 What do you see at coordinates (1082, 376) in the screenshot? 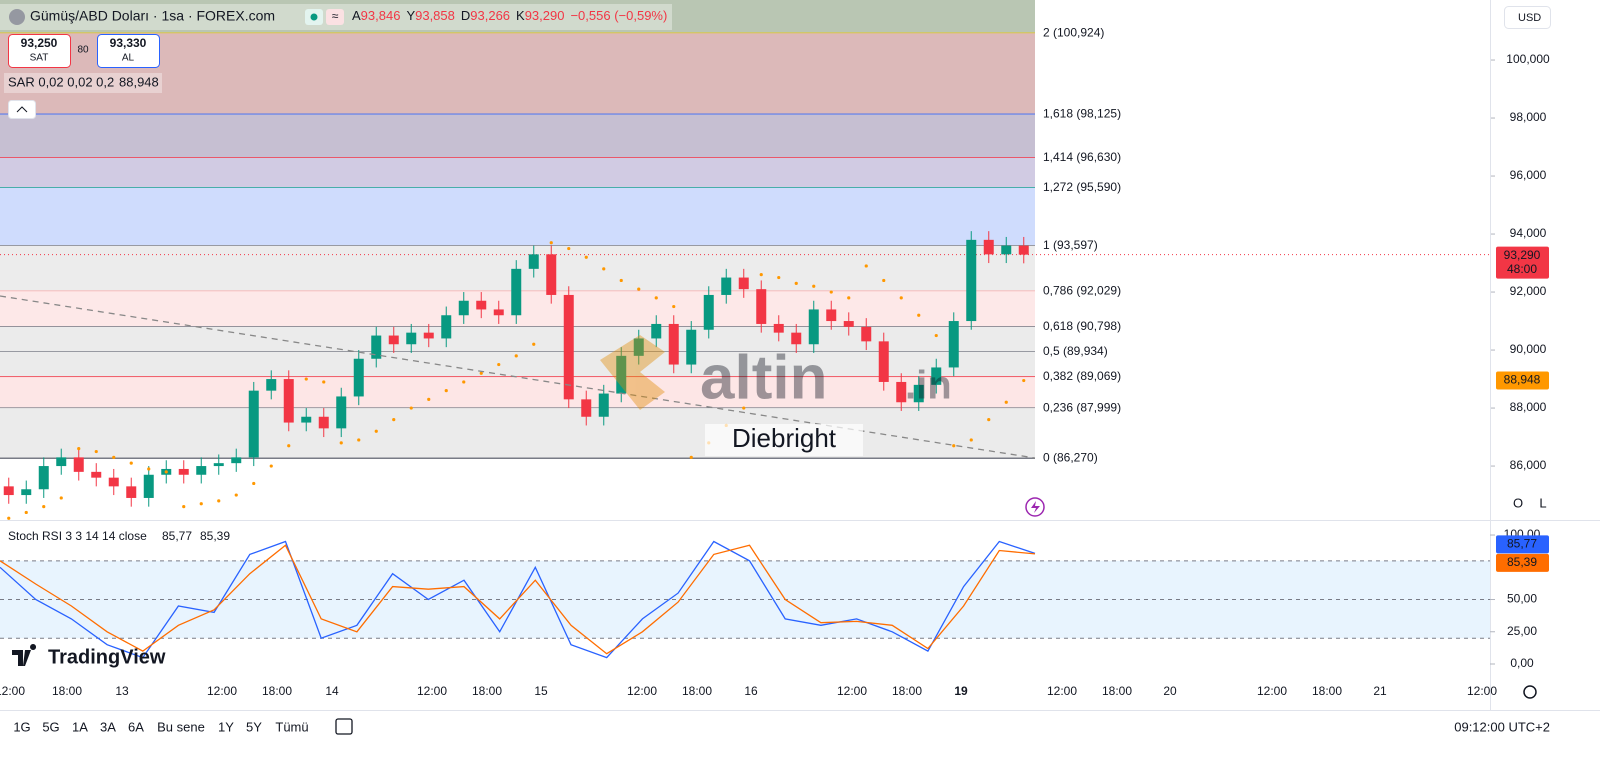
I see `fib-label: 0,382 (89,069)` at bounding box center [1082, 376].